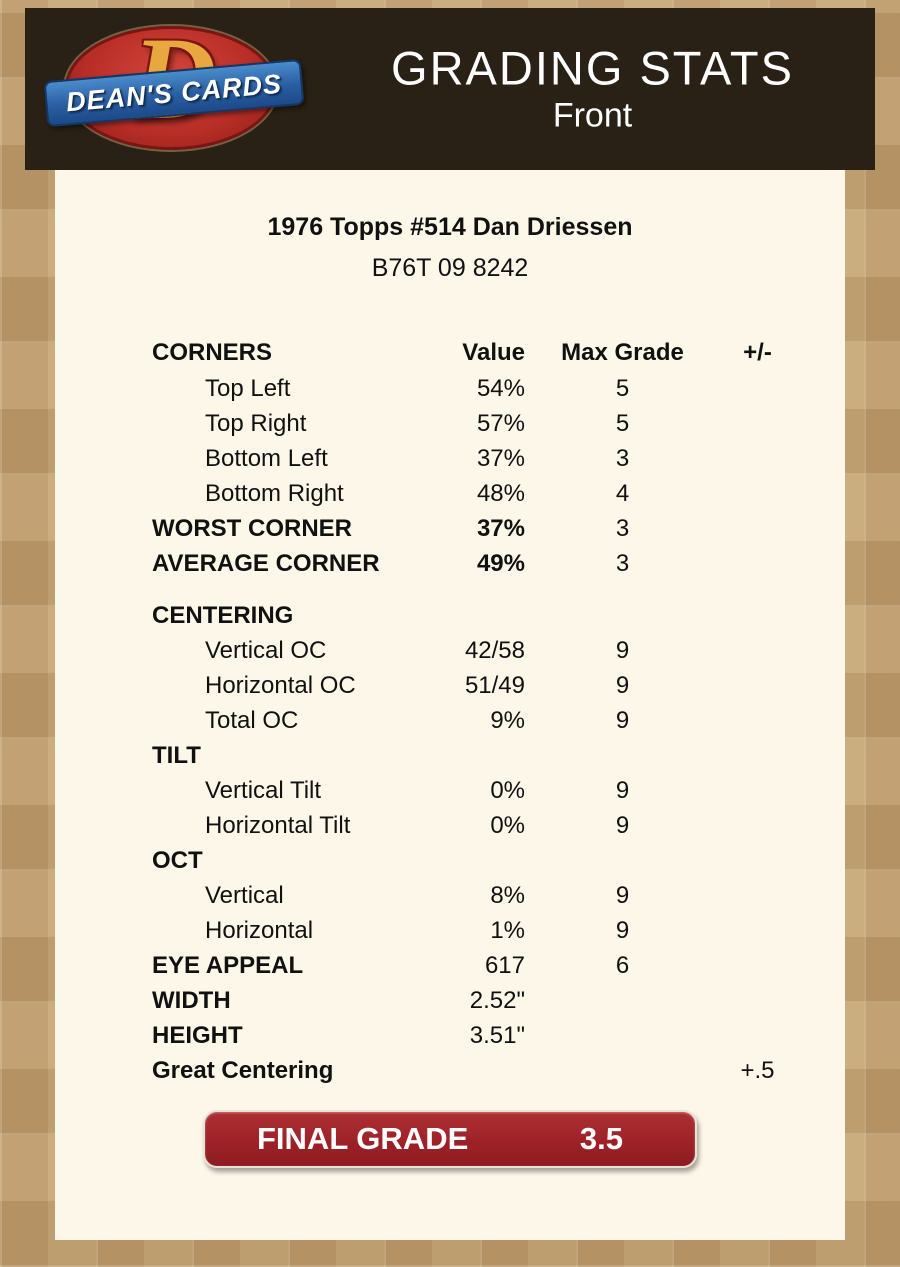 Image resolution: width=900 pixels, height=1267 pixels. What do you see at coordinates (450, 227) in the screenshot?
I see `card-title: 1976 Topps #514 Dan Driessen` at bounding box center [450, 227].